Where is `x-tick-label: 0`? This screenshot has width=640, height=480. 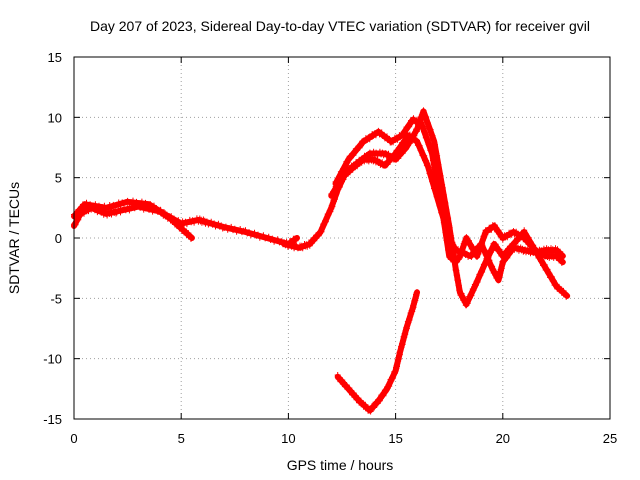 x-tick-label: 0 is located at coordinates (73, 438).